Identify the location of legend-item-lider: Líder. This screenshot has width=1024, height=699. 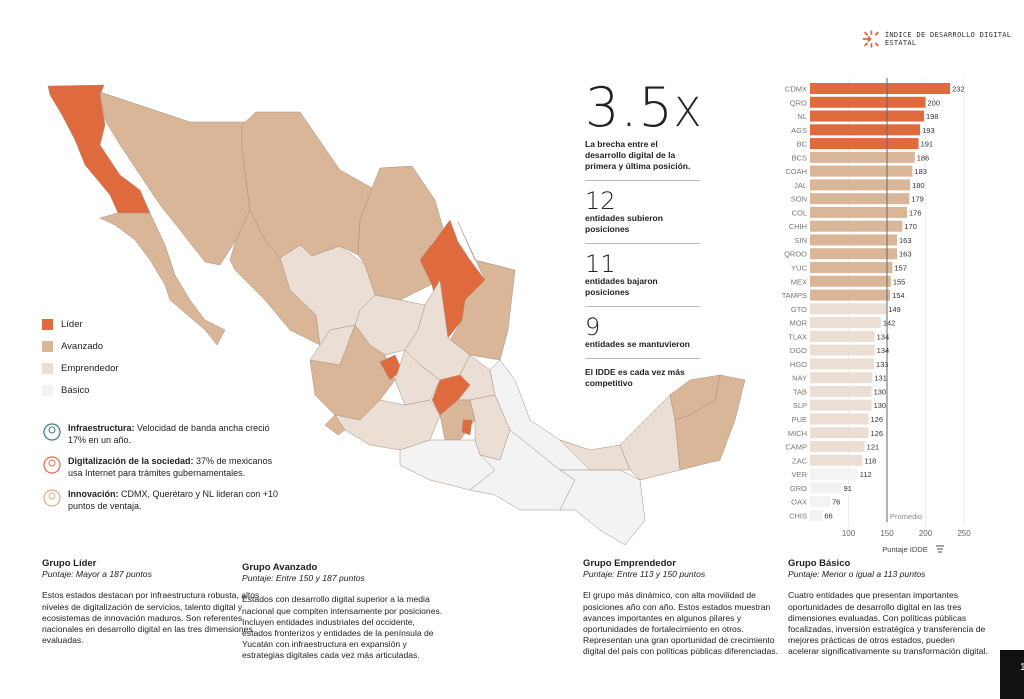
(80, 324).